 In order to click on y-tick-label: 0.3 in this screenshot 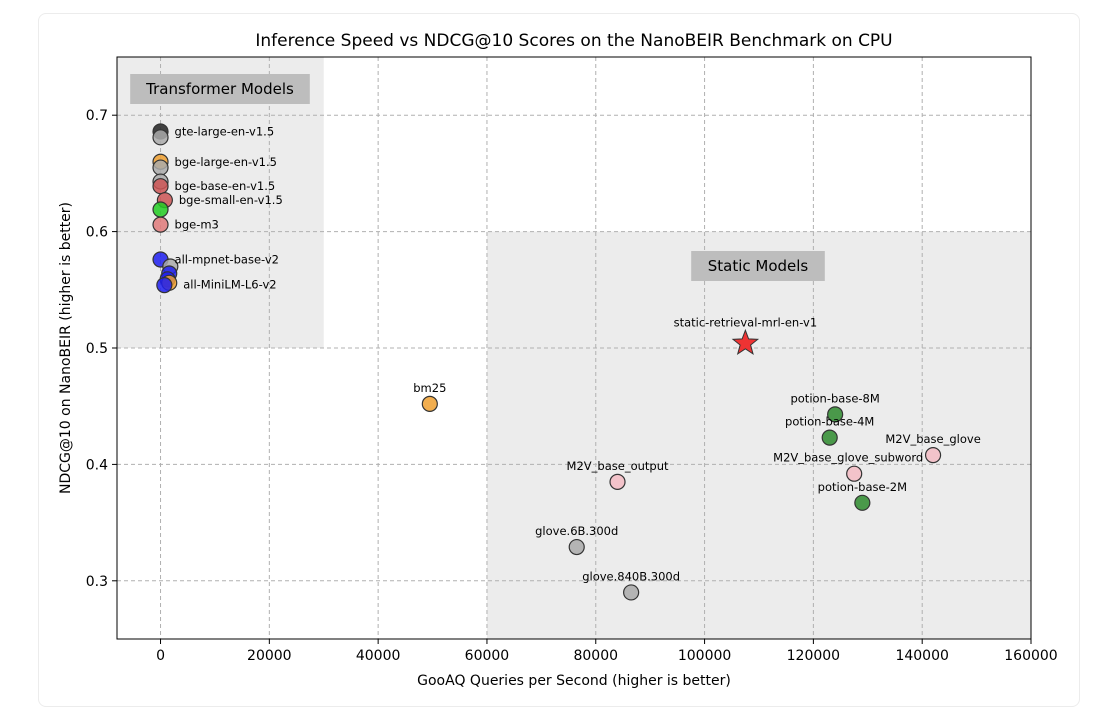, I will do `click(97, 582)`.